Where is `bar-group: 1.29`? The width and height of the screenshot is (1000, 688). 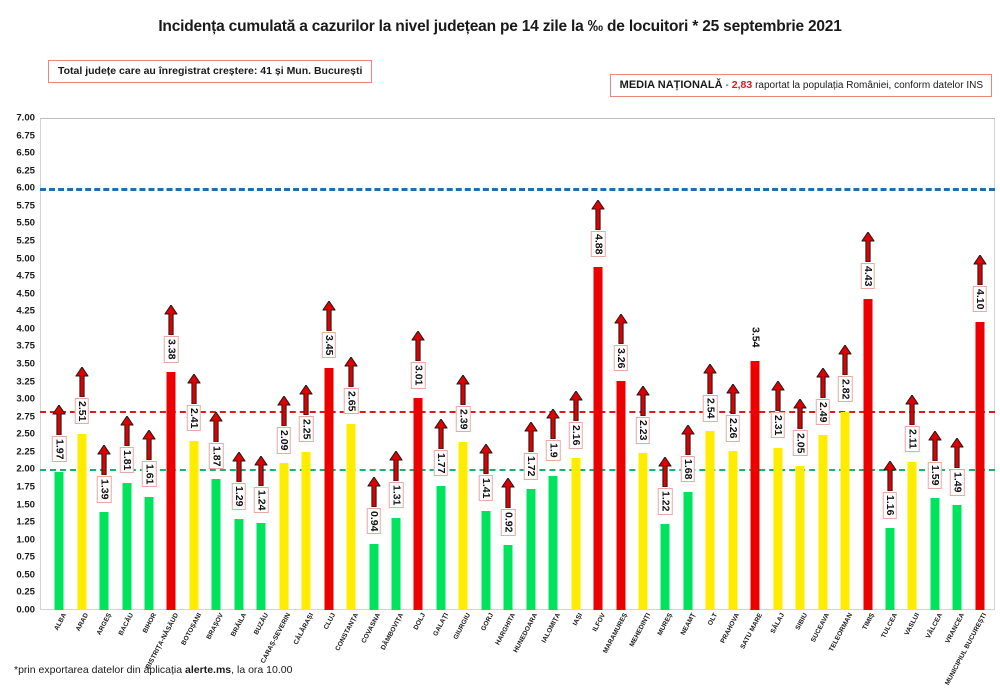
bar-group: 1.29 is located at coordinates (239, 364).